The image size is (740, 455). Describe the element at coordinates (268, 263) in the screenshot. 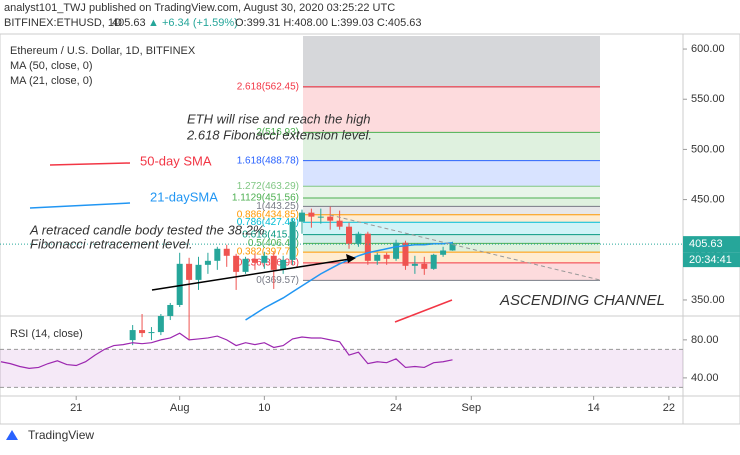

I see `fib-label: 0.236(386.96)` at that location.